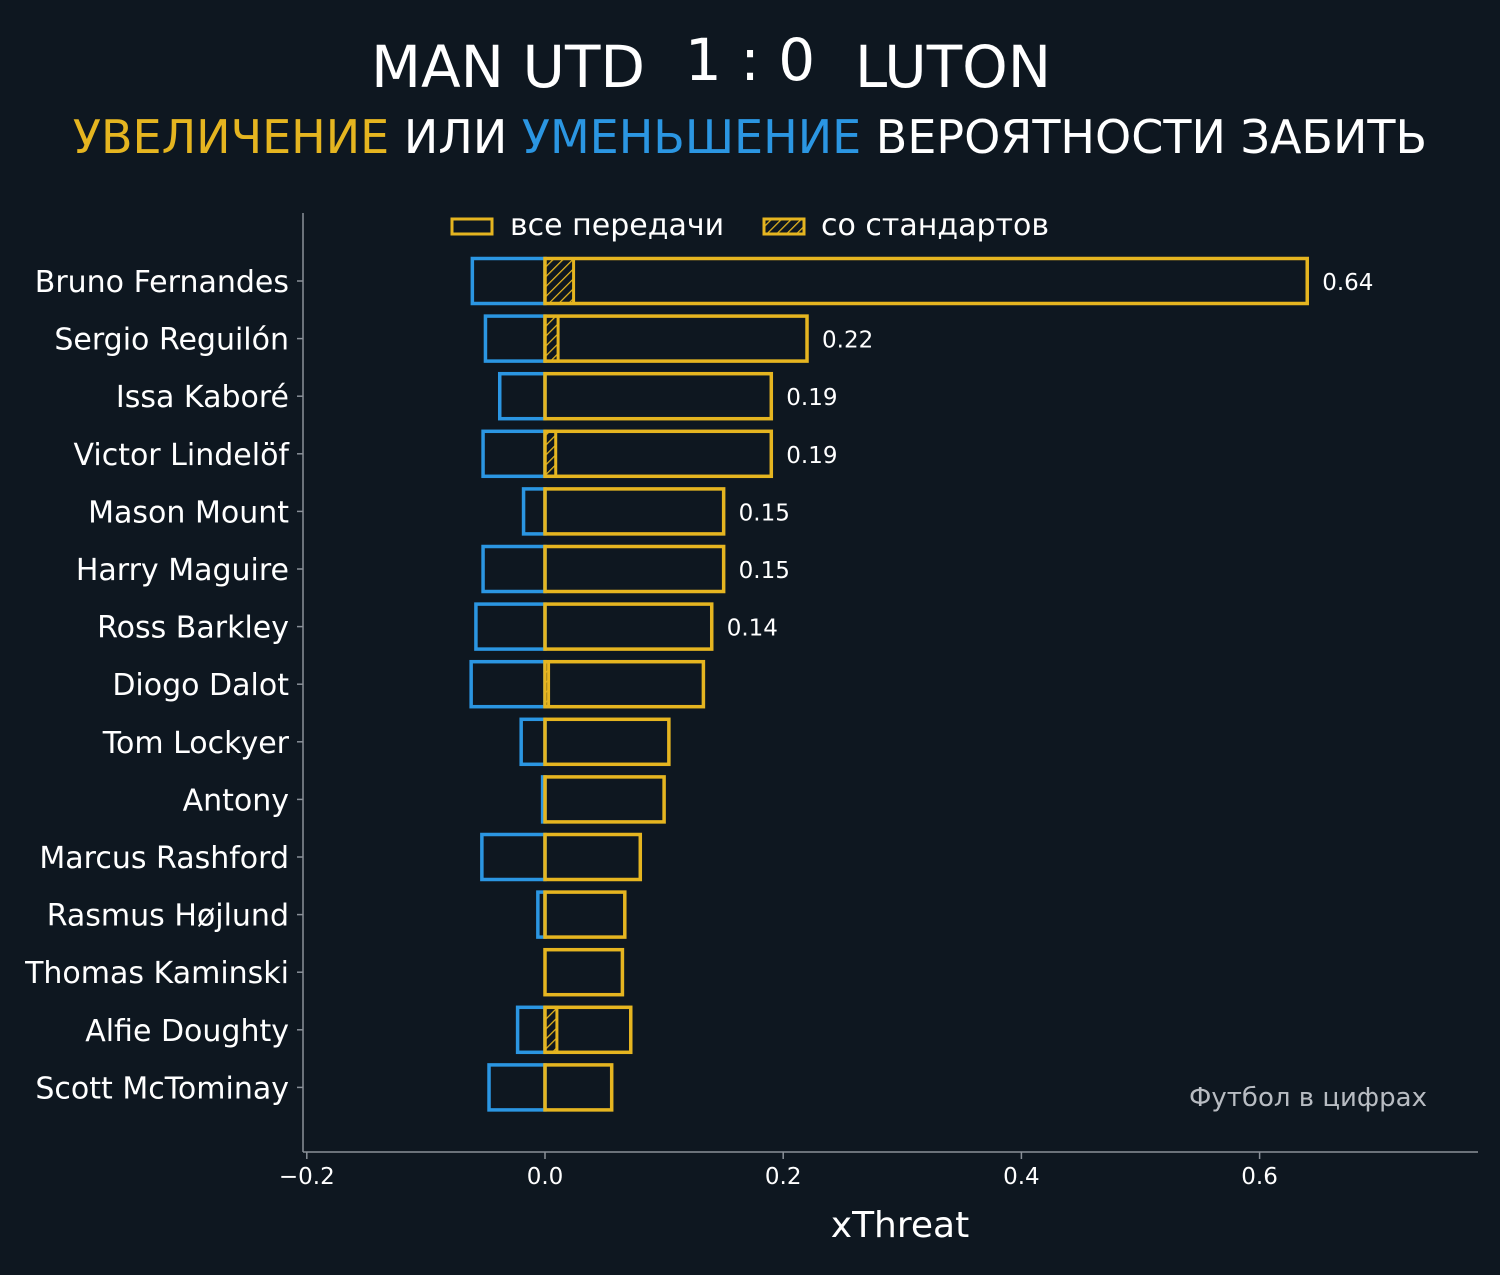 Image resolution: width=1500 pixels, height=1275 pixels. What do you see at coordinates (200, 685) in the screenshot?
I see `player-name-label: Diogo Dalot` at bounding box center [200, 685].